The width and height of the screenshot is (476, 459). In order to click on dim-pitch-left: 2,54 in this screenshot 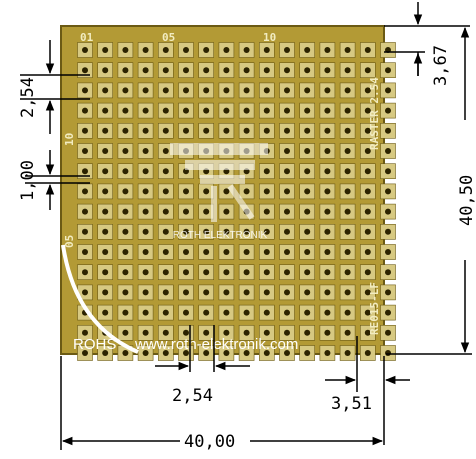, I will do `click(28, 97)`.